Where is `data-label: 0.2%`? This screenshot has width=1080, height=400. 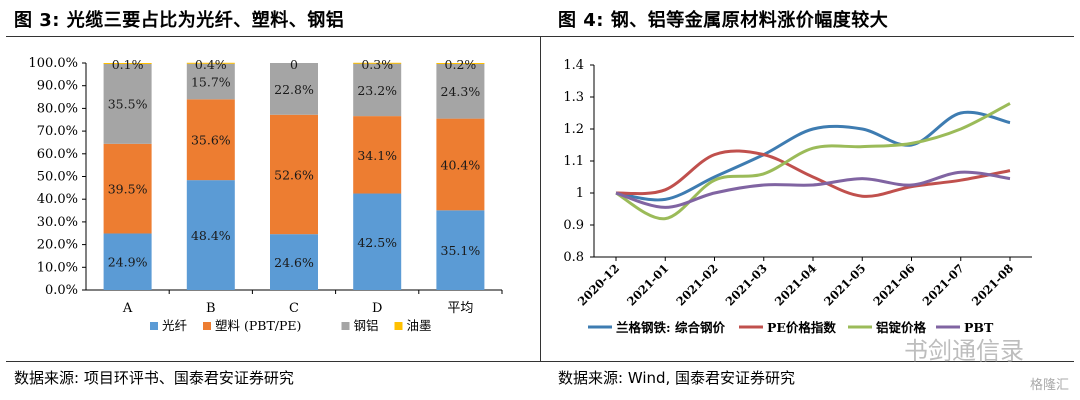 data-label: 0.2% is located at coordinates (461, 64).